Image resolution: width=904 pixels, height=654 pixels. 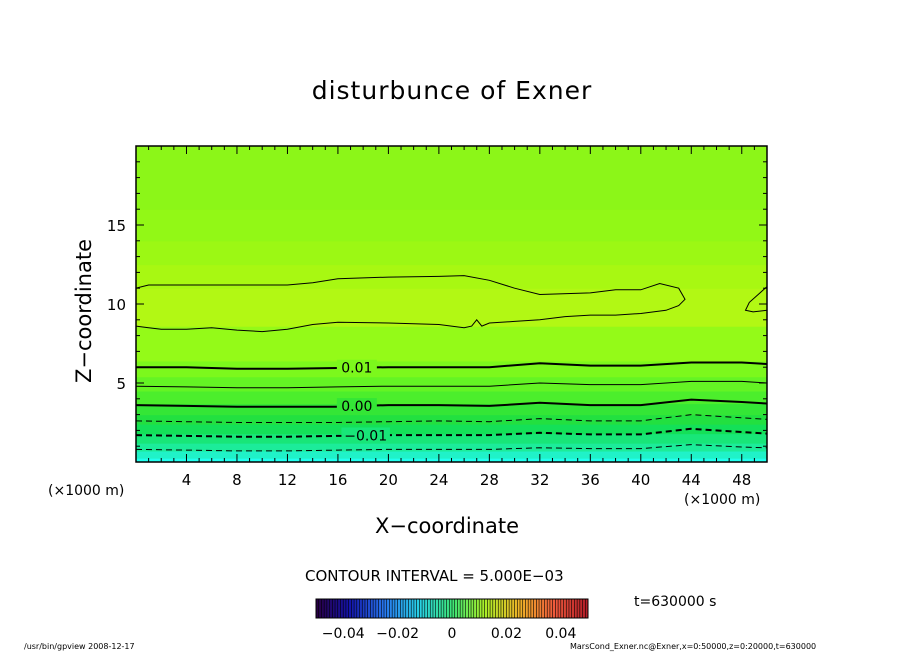 I want to click on y-tick-label-2: 15, so click(x=116, y=226).